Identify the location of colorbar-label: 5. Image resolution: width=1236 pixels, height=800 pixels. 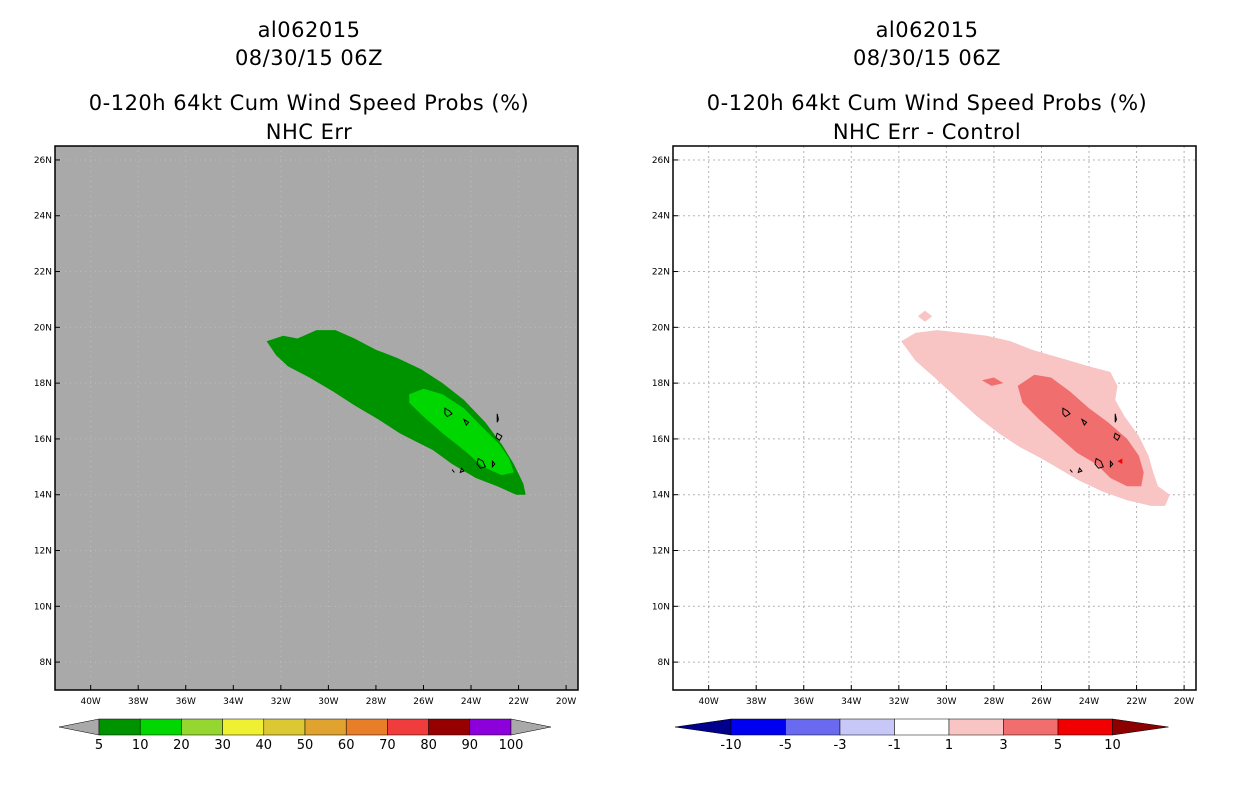
(1058, 745).